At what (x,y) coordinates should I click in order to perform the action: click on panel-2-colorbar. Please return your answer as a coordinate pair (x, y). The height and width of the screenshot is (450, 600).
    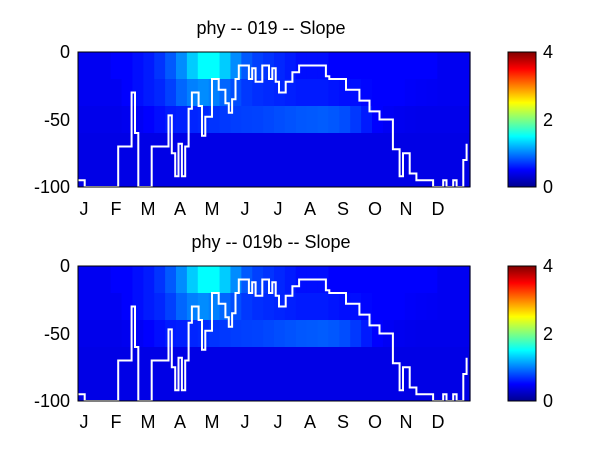
    Looking at the image, I should click on (522, 333).